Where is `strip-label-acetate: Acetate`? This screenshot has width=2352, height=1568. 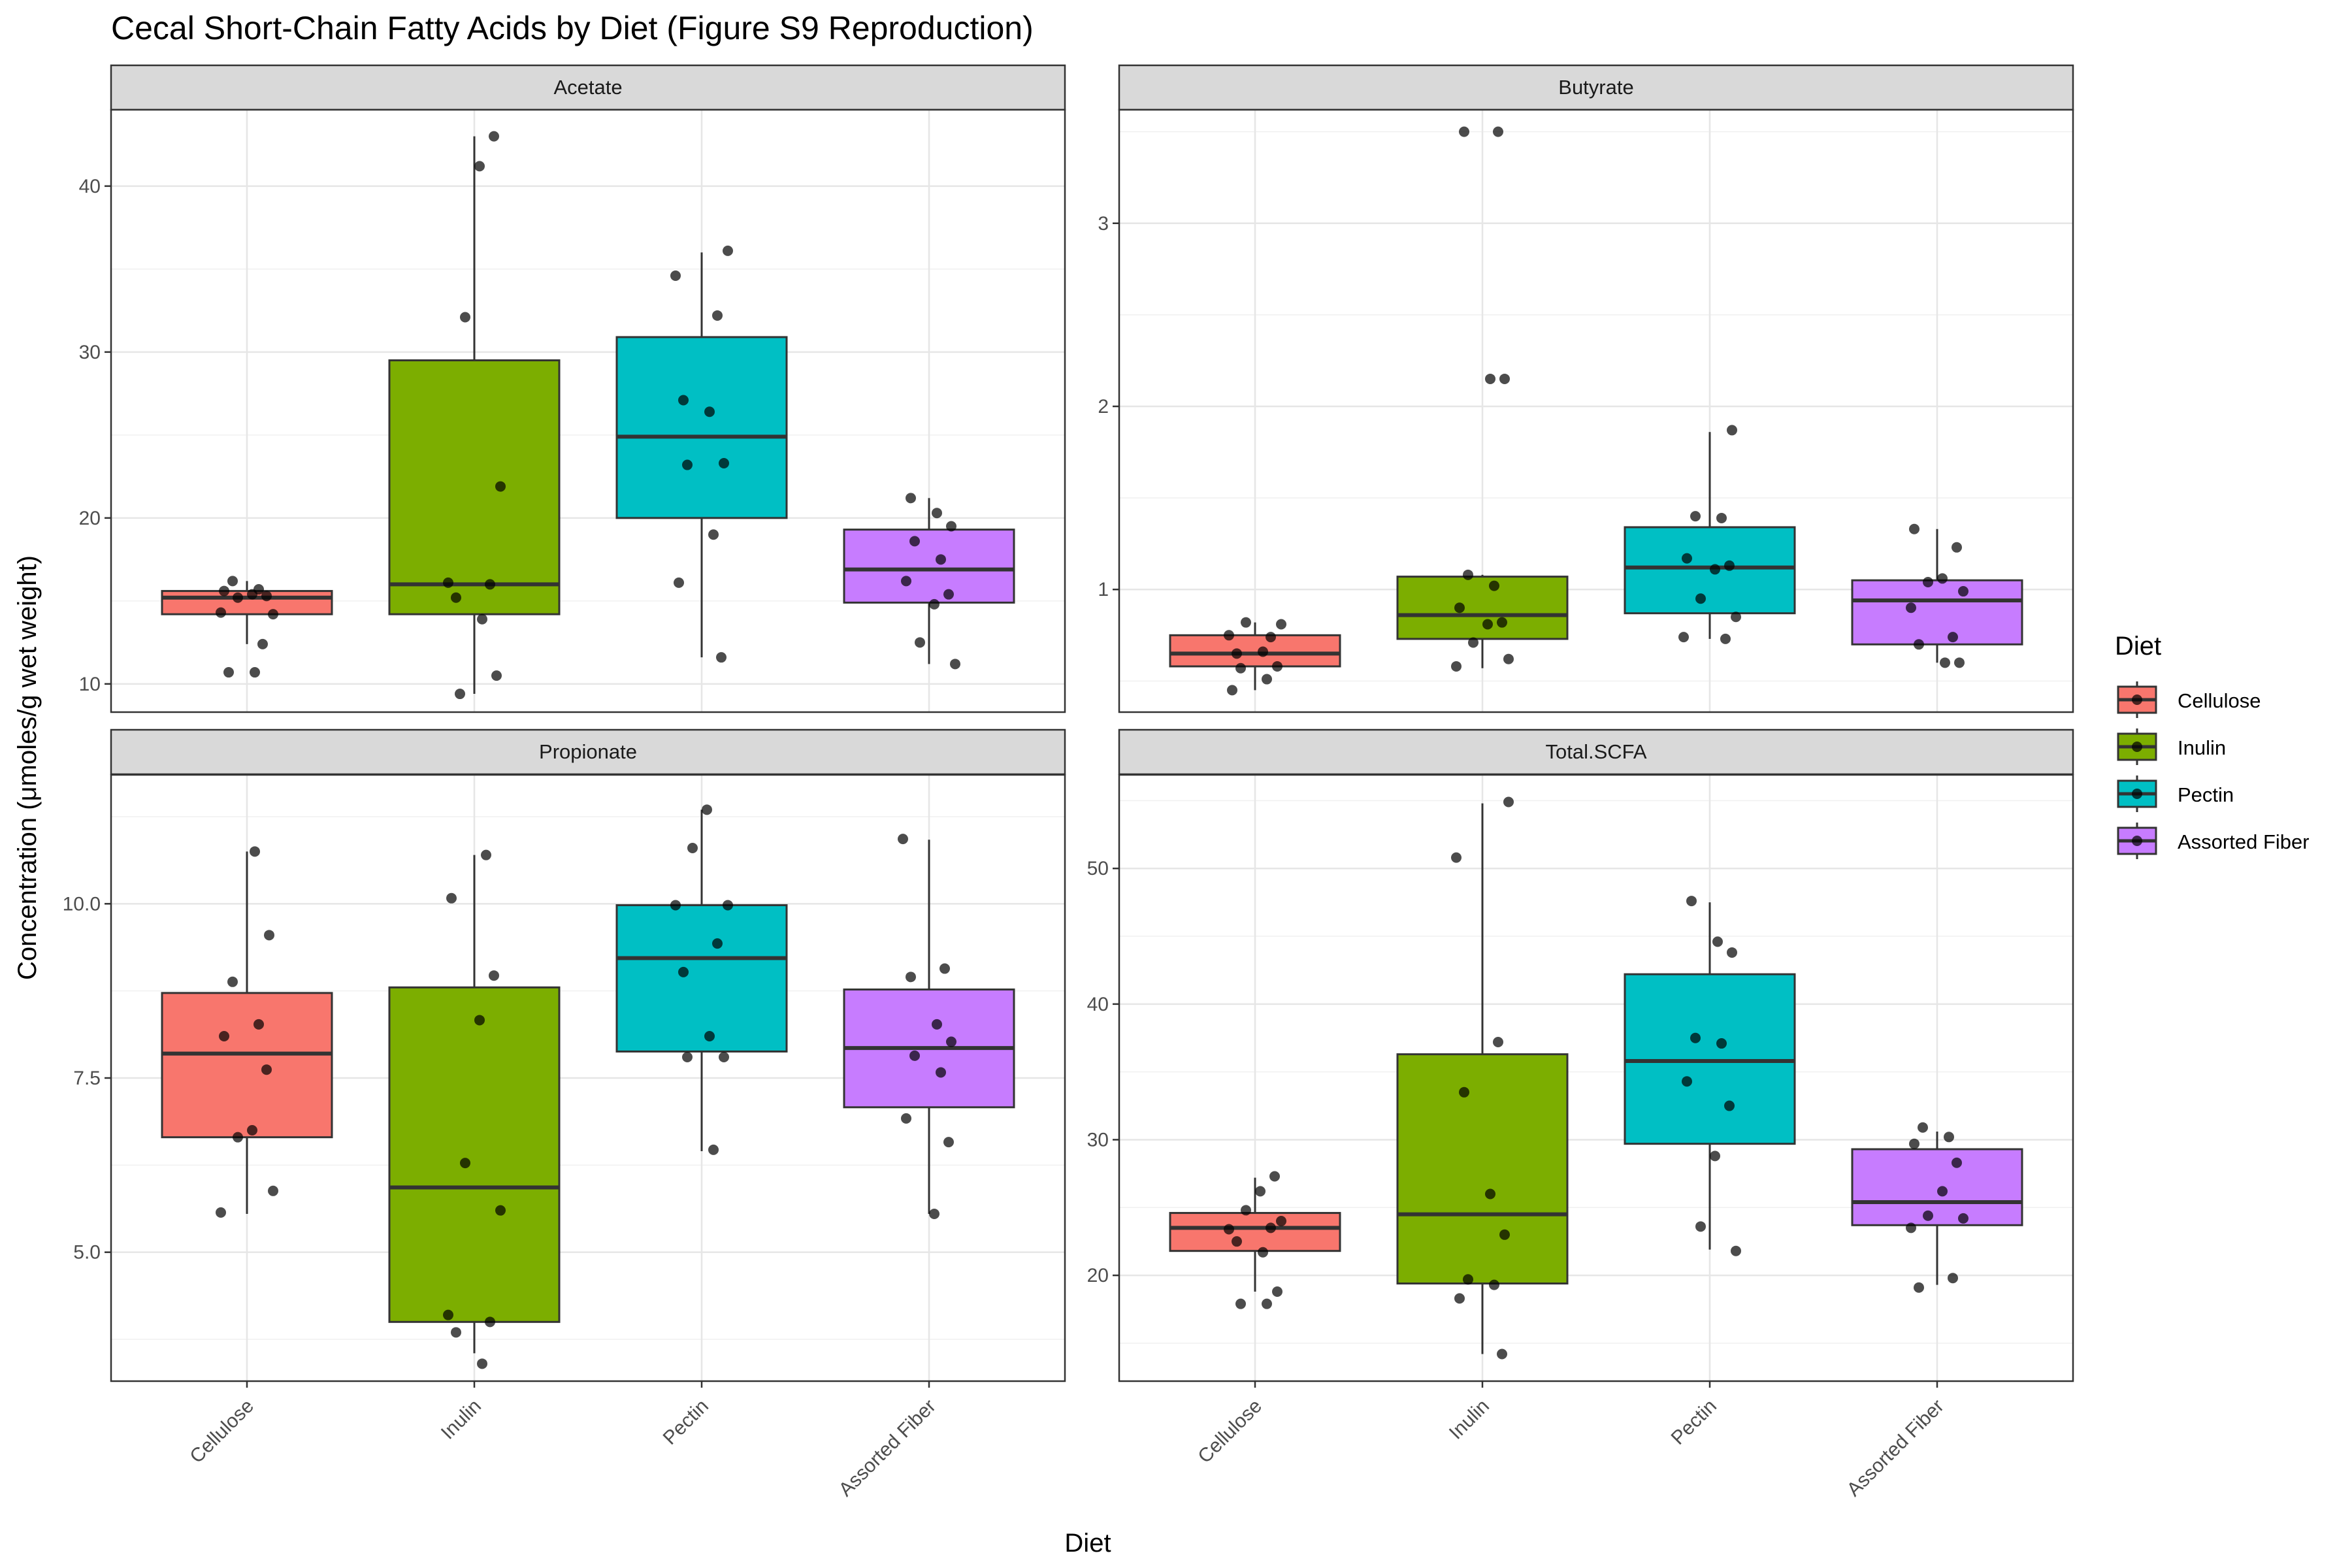 strip-label-acetate: Acetate is located at coordinates (587, 87).